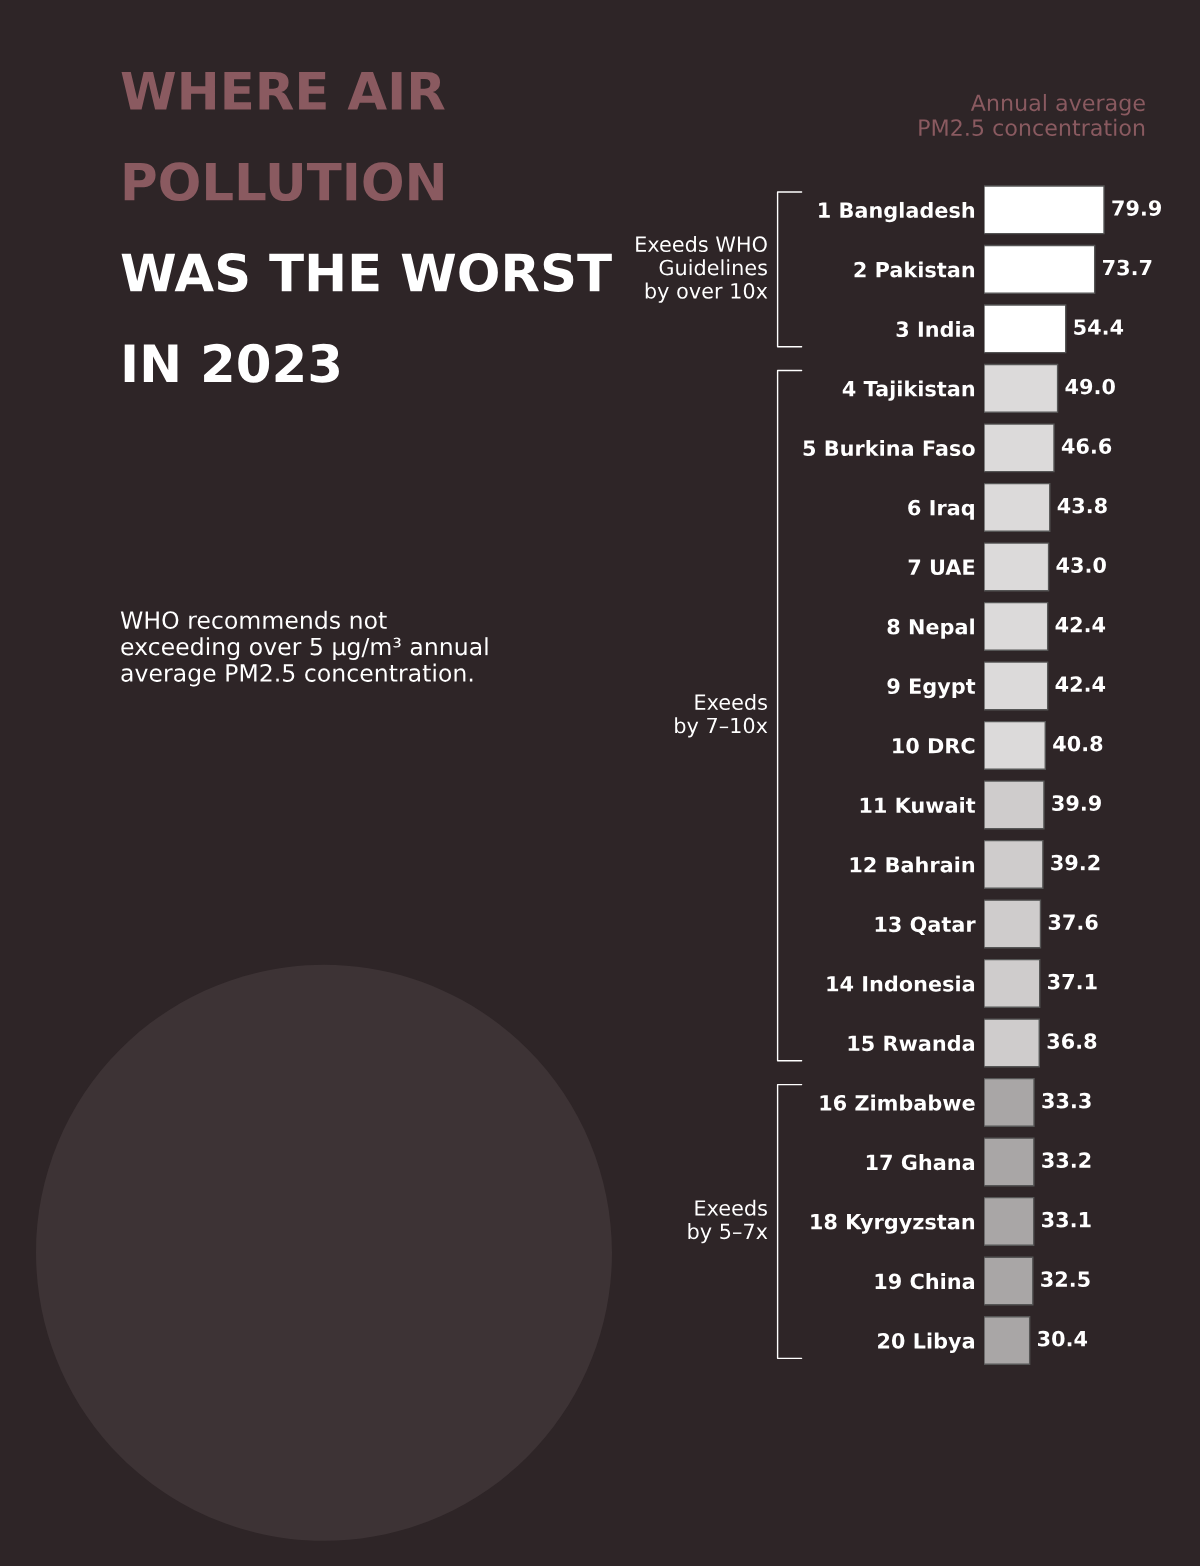  I want to click on y-tick-label: 7 UAE, so click(941, 567).